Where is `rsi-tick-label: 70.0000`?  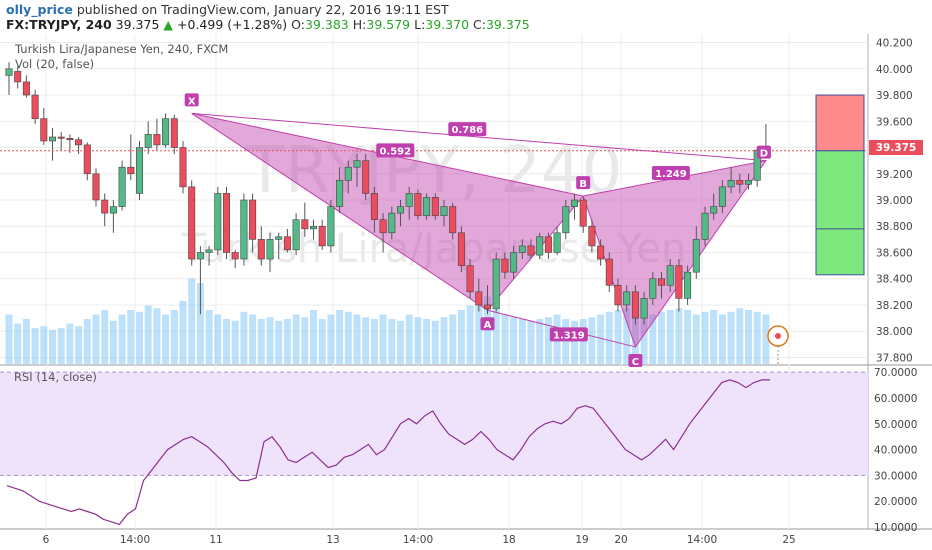 rsi-tick-label: 70.0000 is located at coordinates (895, 373).